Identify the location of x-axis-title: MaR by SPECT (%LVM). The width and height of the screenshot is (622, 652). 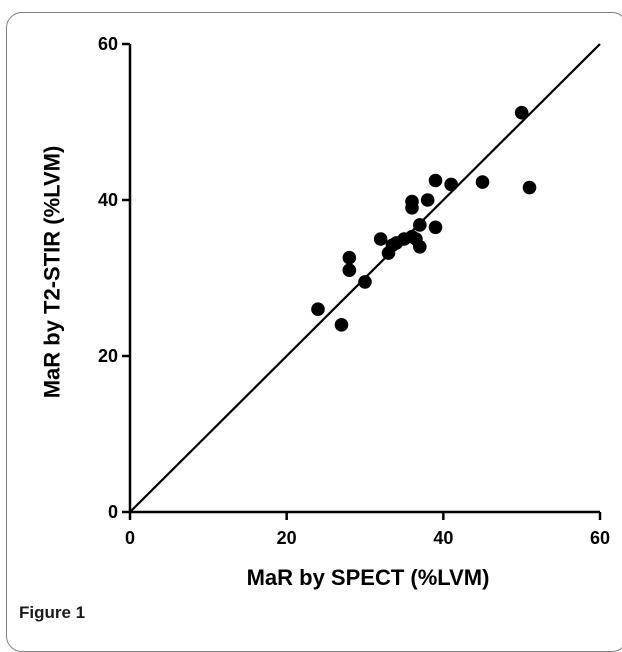
(368, 577).